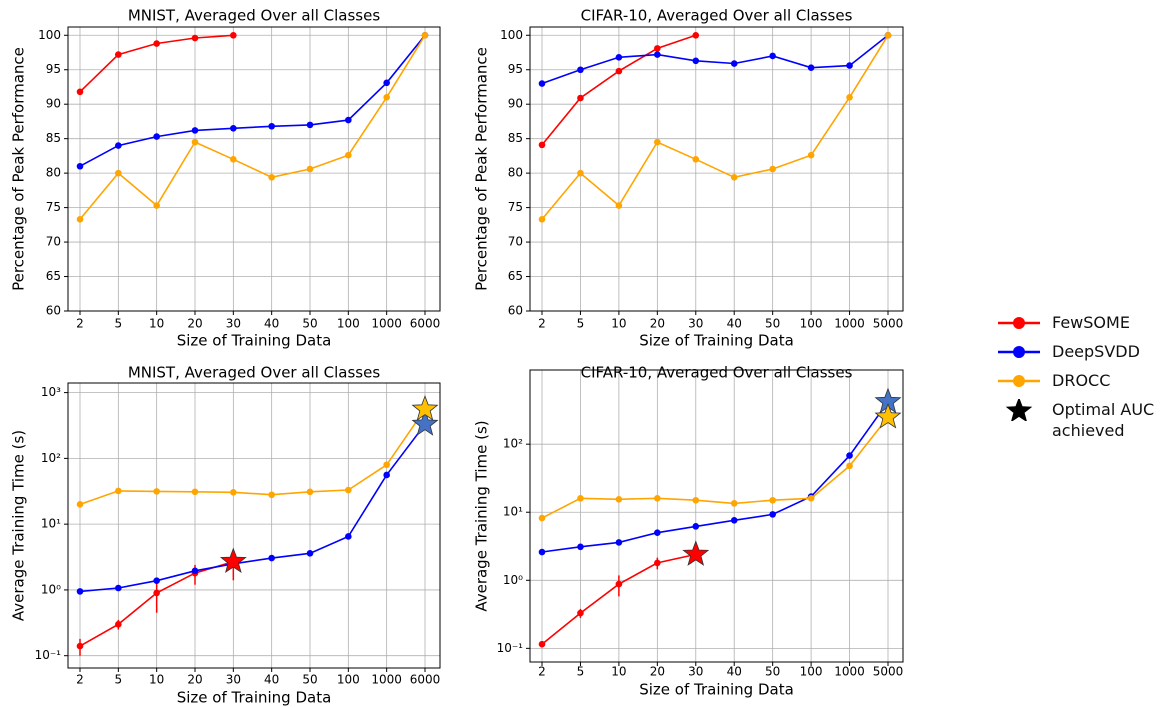 This screenshot has height=708, width=1173. I want to click on legend-entry: DROCC, so click(1084, 381).